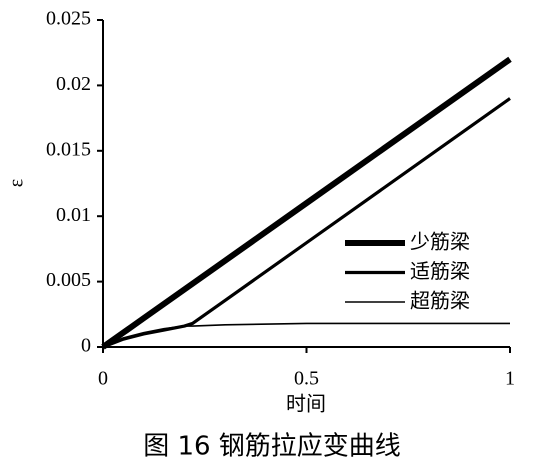 Image resolution: width=544 pixels, height=475 pixels. I want to click on legend-label: 适筋梁, so click(440, 271).